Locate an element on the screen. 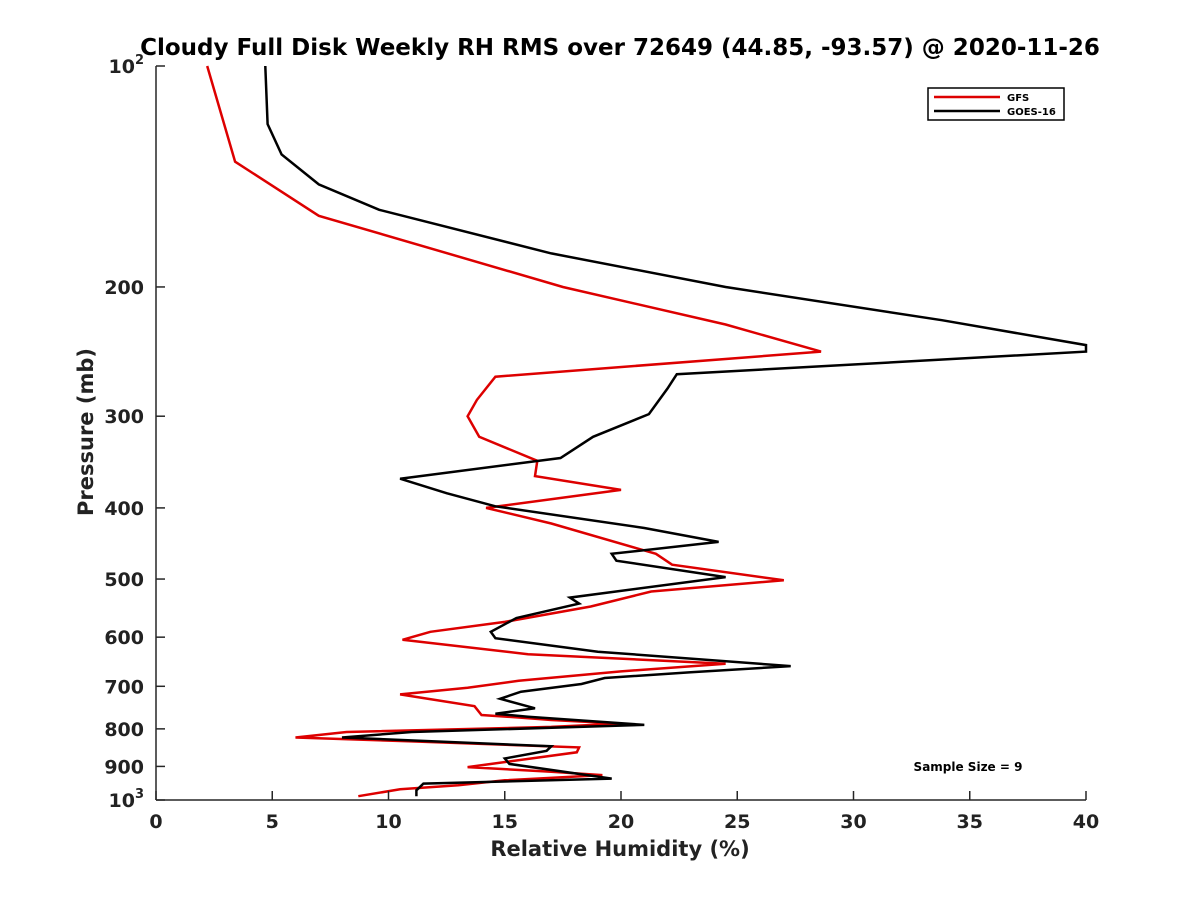  x-tick-label: 30 is located at coordinates (853, 822).